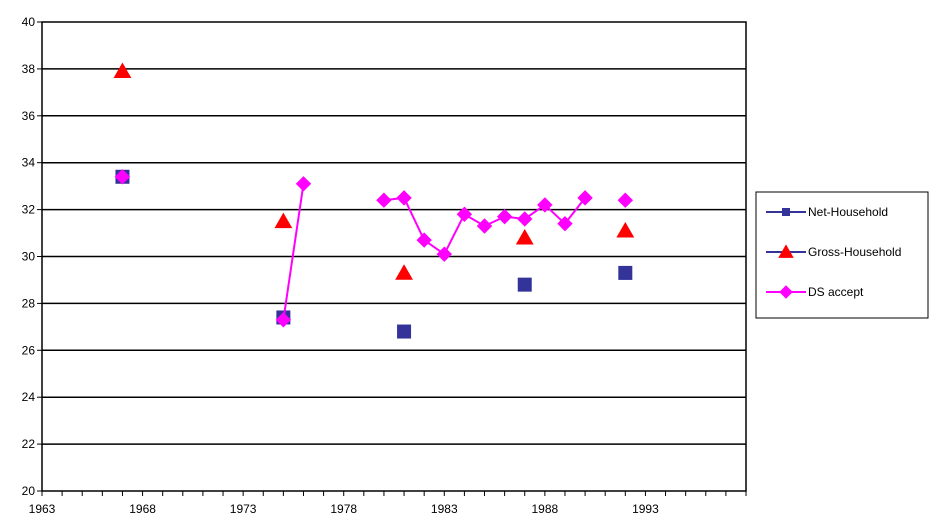 This screenshot has height=517, width=936. I want to click on y-tick-label: 38, so click(29, 69).